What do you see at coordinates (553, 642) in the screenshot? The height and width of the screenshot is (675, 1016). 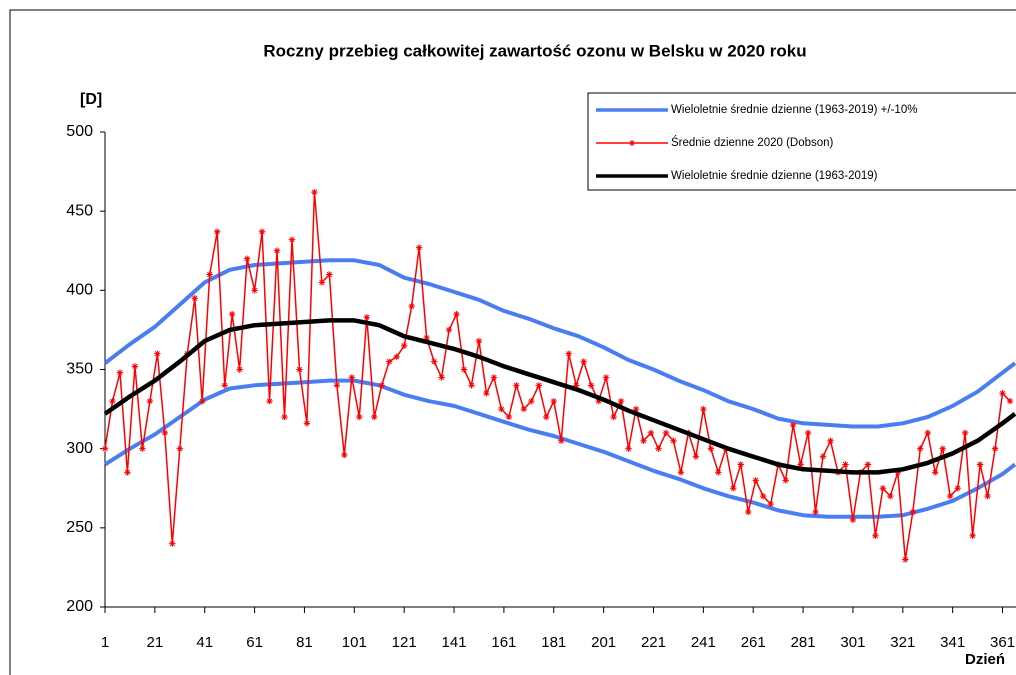 I see `x-tick-label: 181` at bounding box center [553, 642].